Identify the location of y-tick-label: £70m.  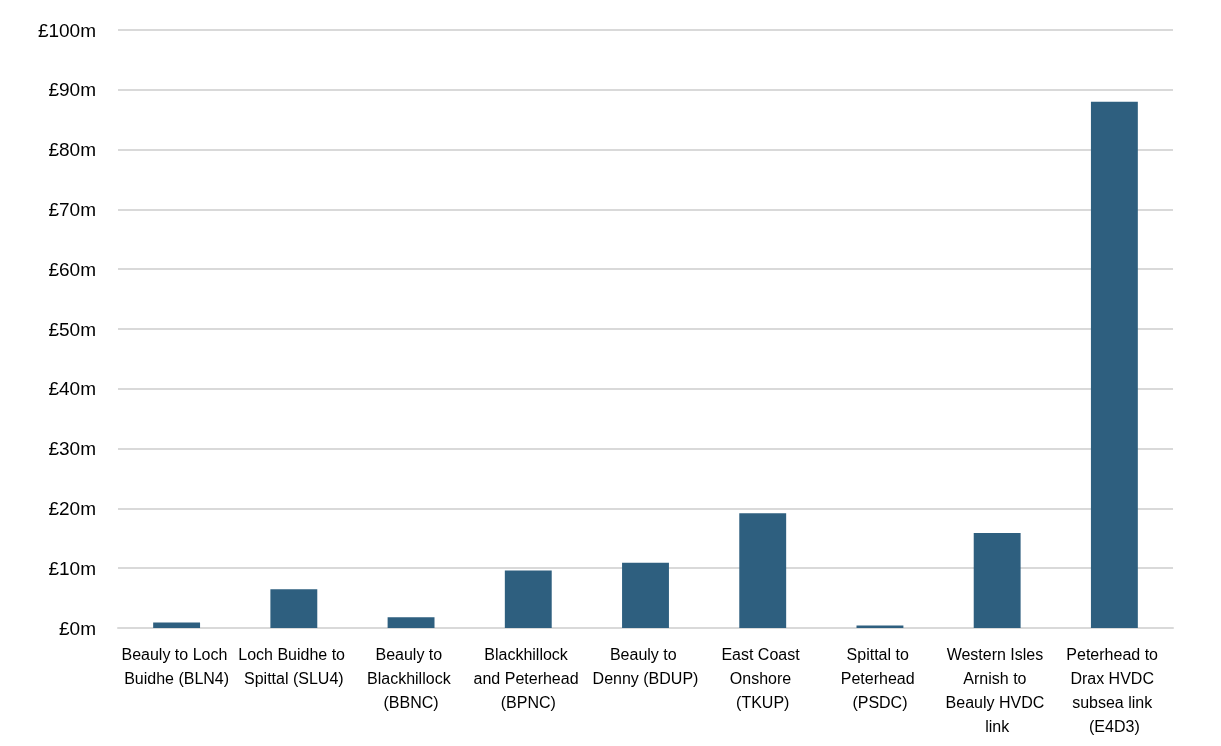
(72, 209).